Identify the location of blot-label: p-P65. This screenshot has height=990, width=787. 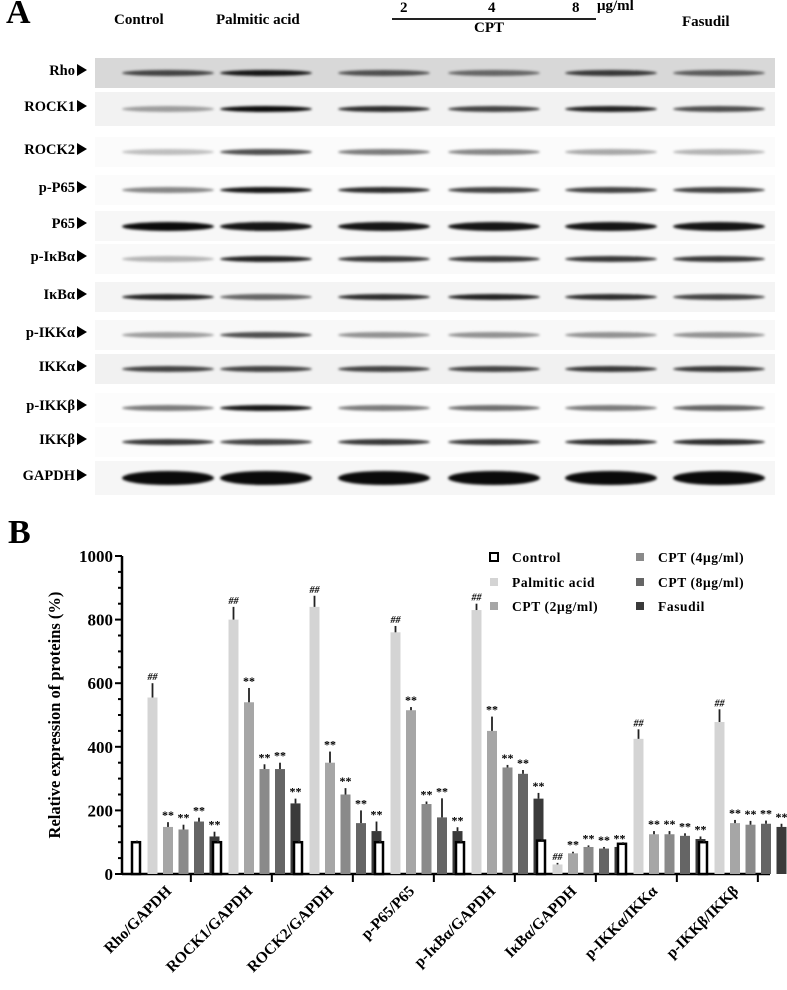
(63, 188).